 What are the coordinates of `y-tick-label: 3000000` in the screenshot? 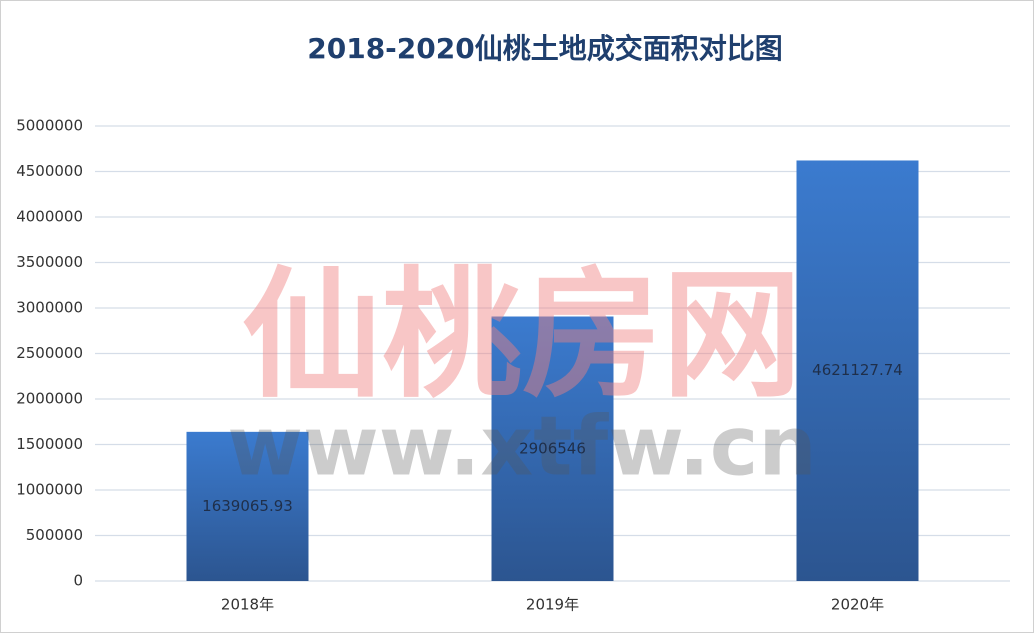 It's located at (49, 308).